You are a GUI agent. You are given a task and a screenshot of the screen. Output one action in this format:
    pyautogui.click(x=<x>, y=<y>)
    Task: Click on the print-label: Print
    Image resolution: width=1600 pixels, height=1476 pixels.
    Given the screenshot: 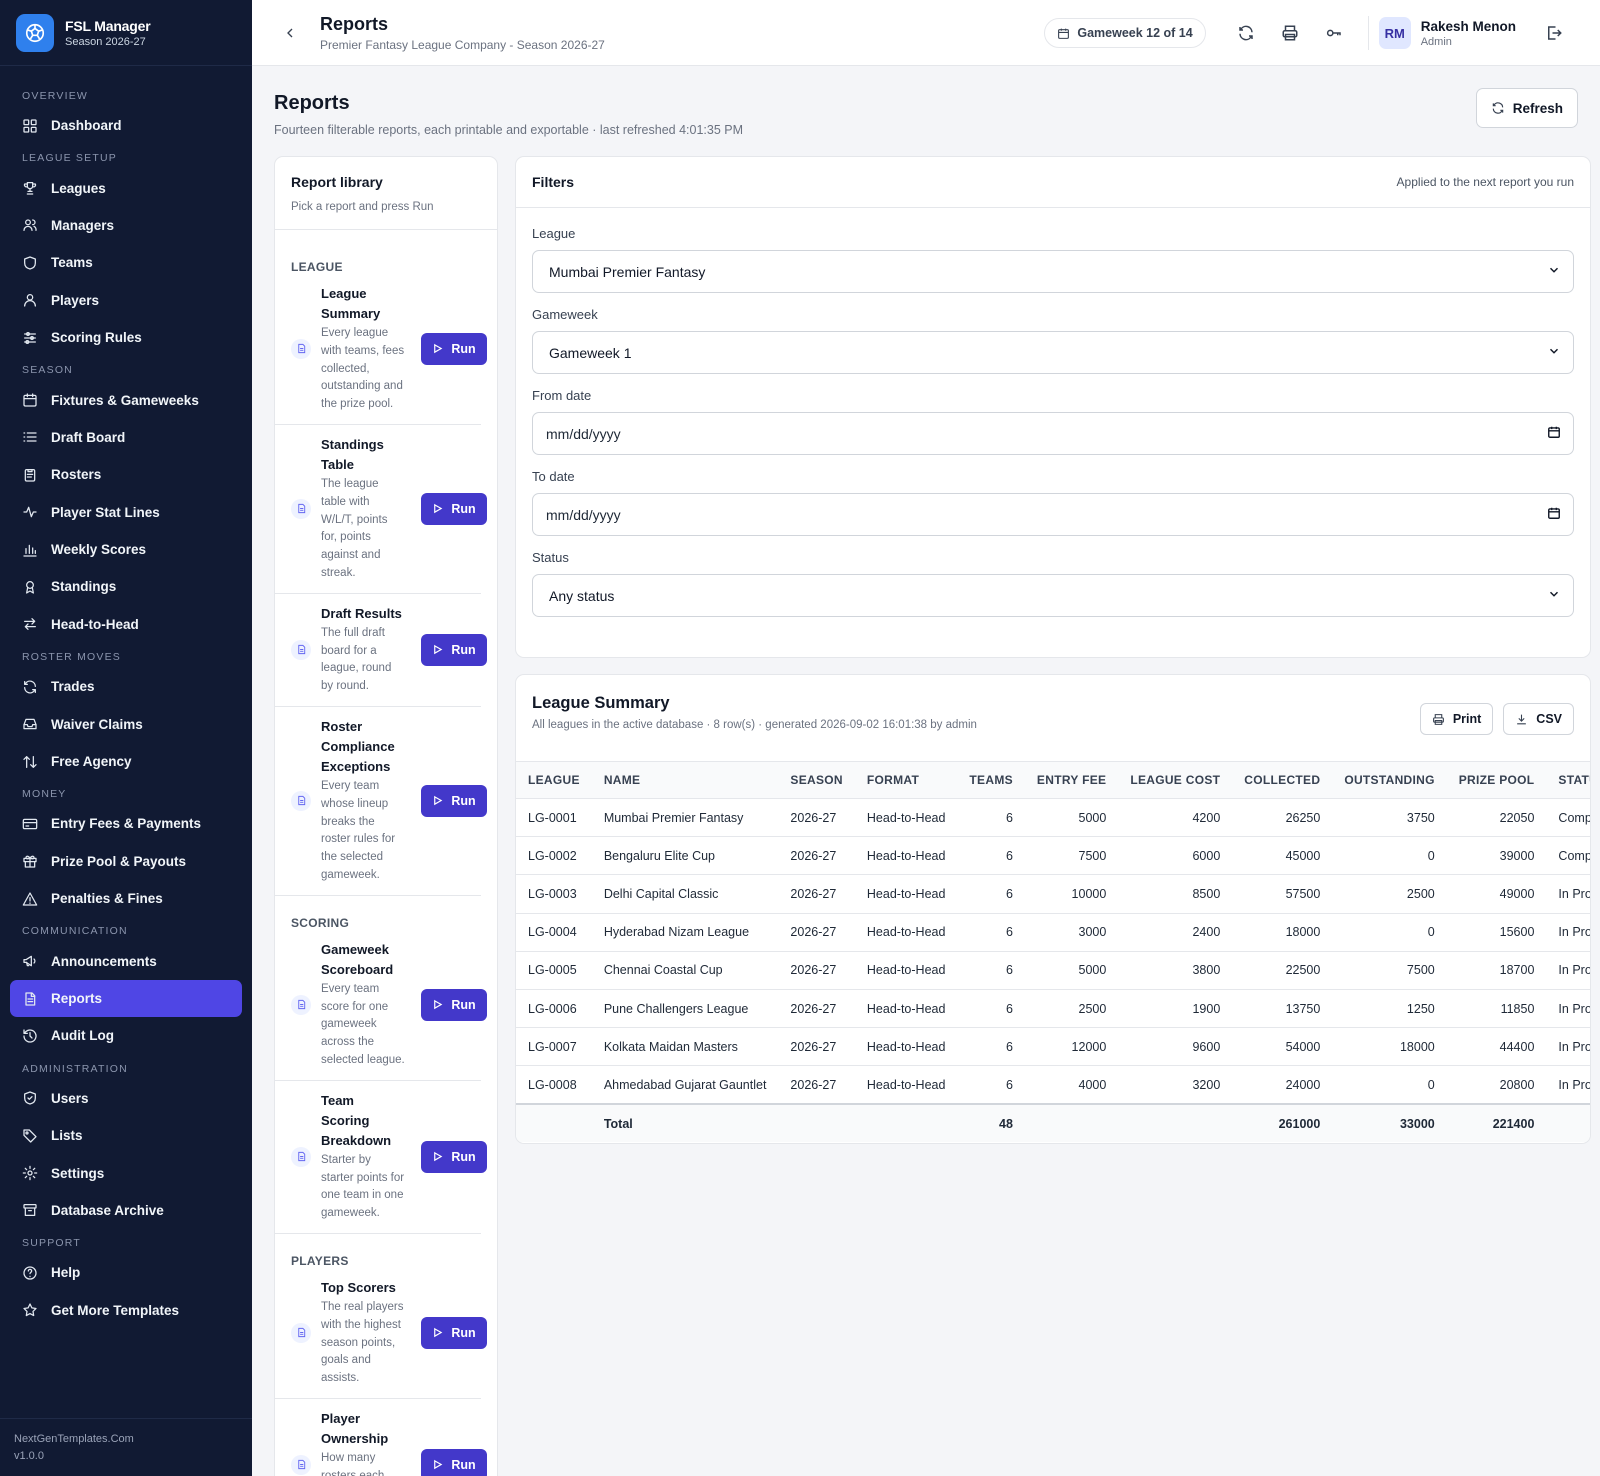 What is the action you would take?
    pyautogui.click(x=1467, y=719)
    